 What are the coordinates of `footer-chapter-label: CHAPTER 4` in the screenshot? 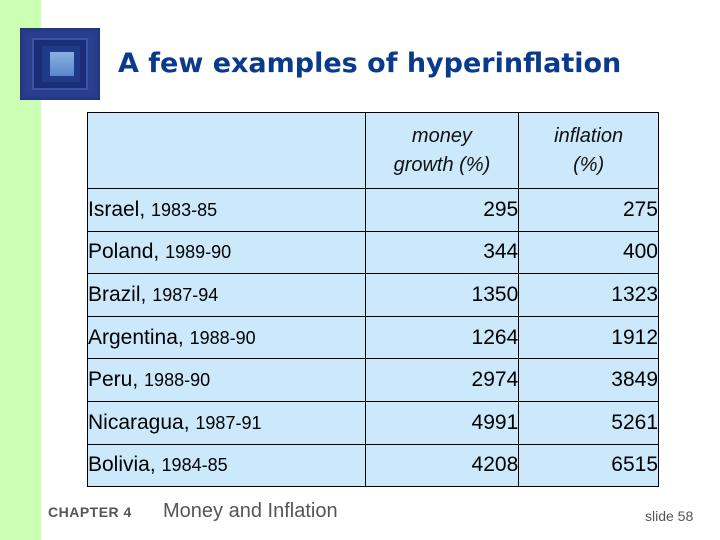 It's located at (90, 512).